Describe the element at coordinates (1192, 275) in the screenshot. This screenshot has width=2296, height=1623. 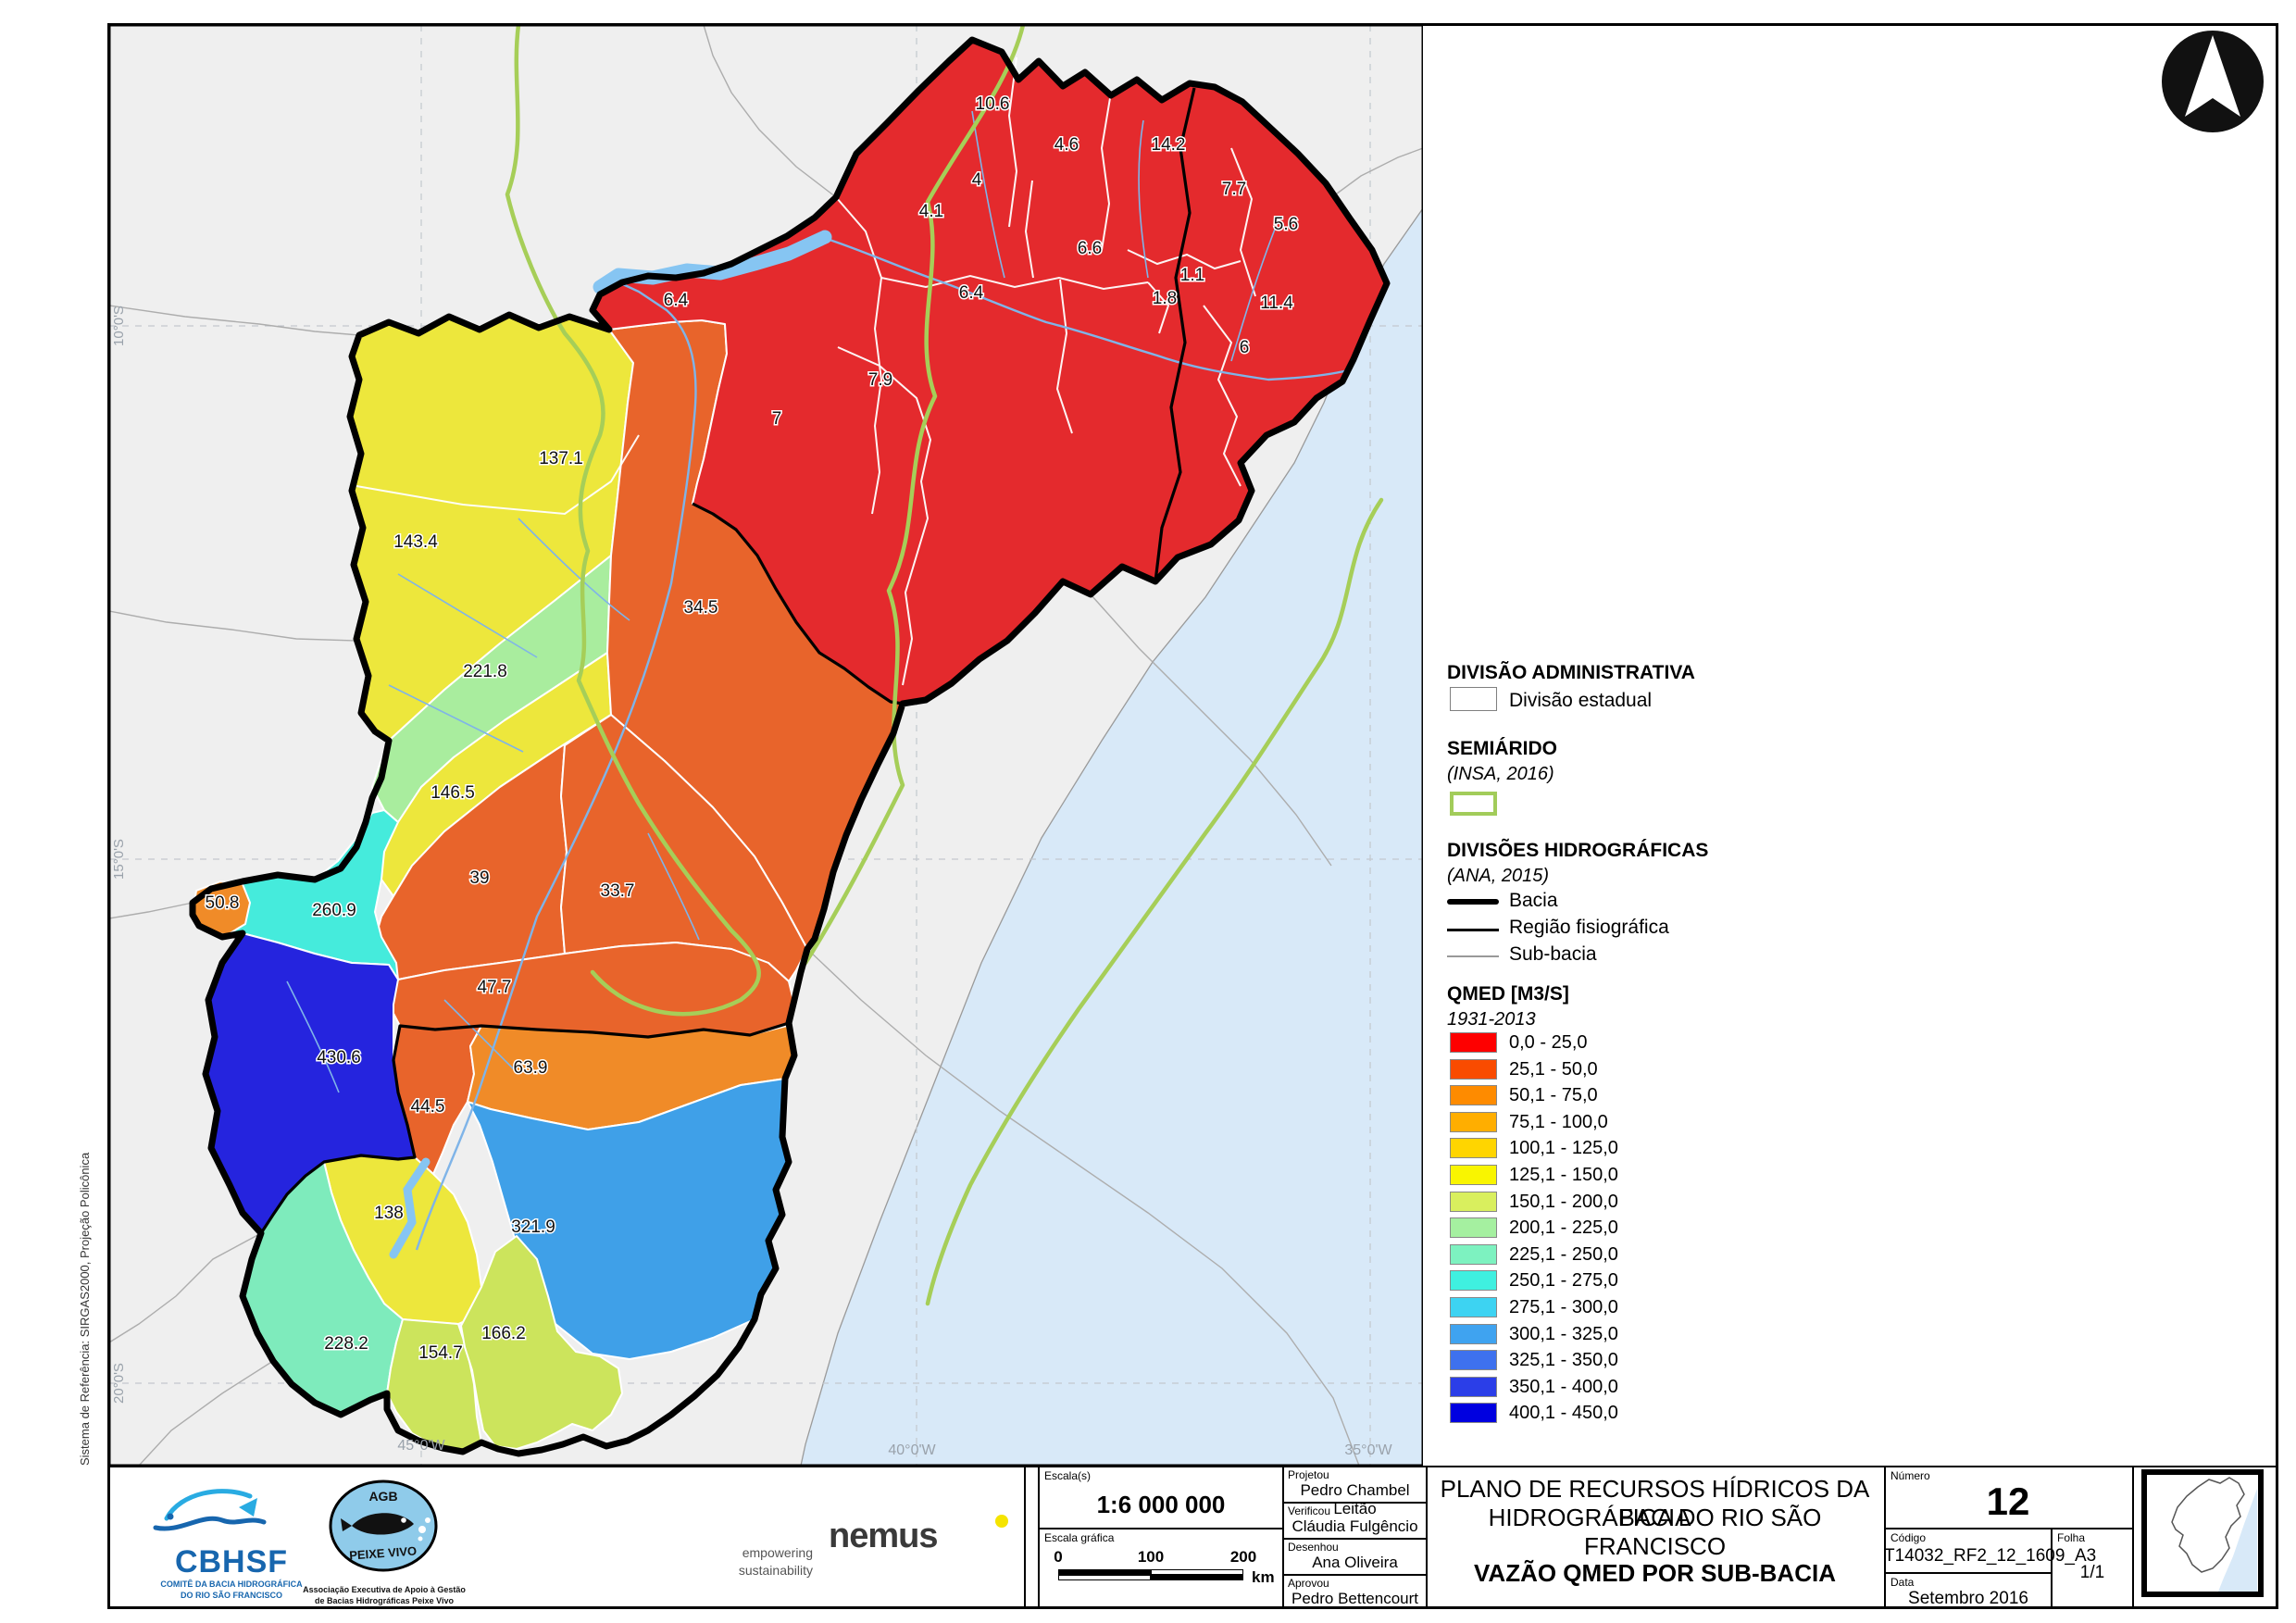
I see `sub-basin-flow-label: 1.1` at that location.